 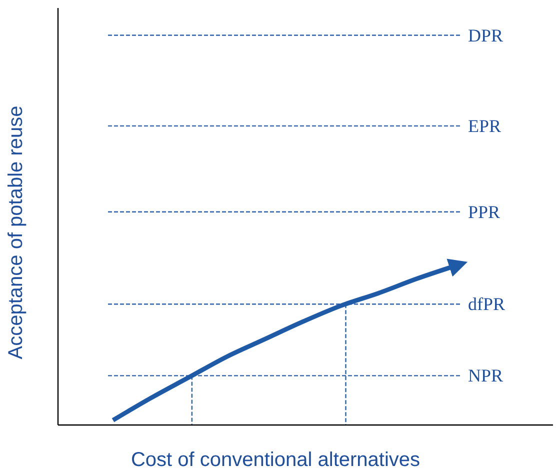 What do you see at coordinates (487, 304) in the screenshot?
I see `ref-line-label: dfPR` at bounding box center [487, 304].